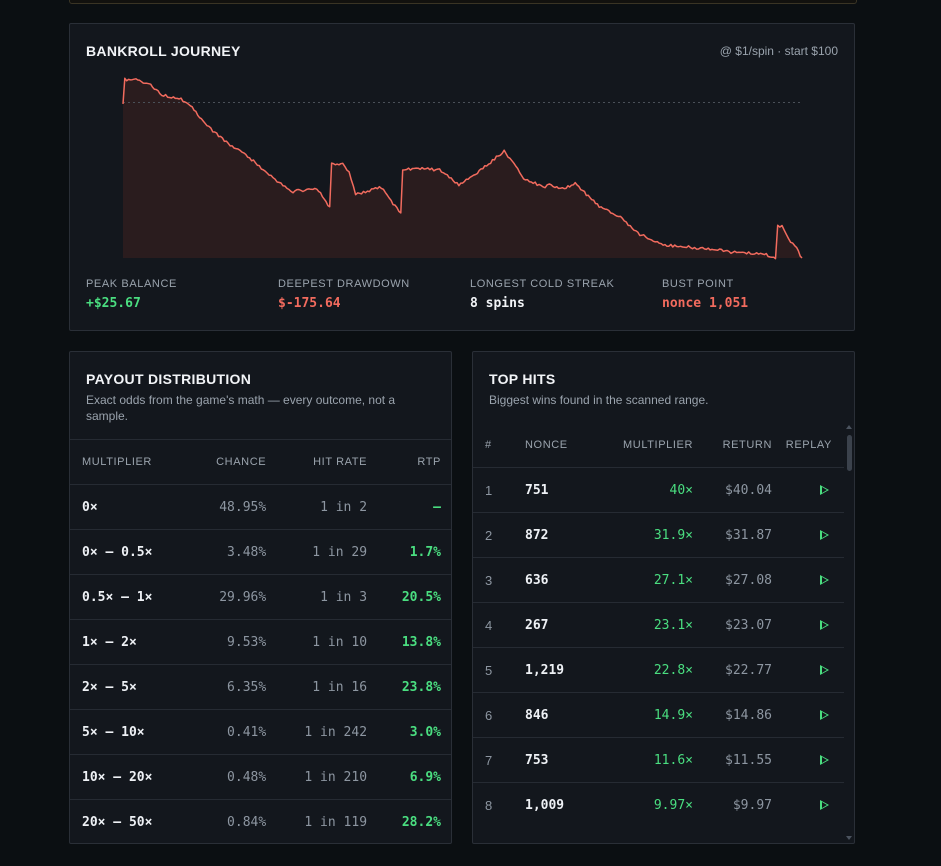 The height and width of the screenshot is (866, 941). Describe the element at coordinates (640, 625) in the screenshot. I see `multiplier-cell: 23.1×` at that location.